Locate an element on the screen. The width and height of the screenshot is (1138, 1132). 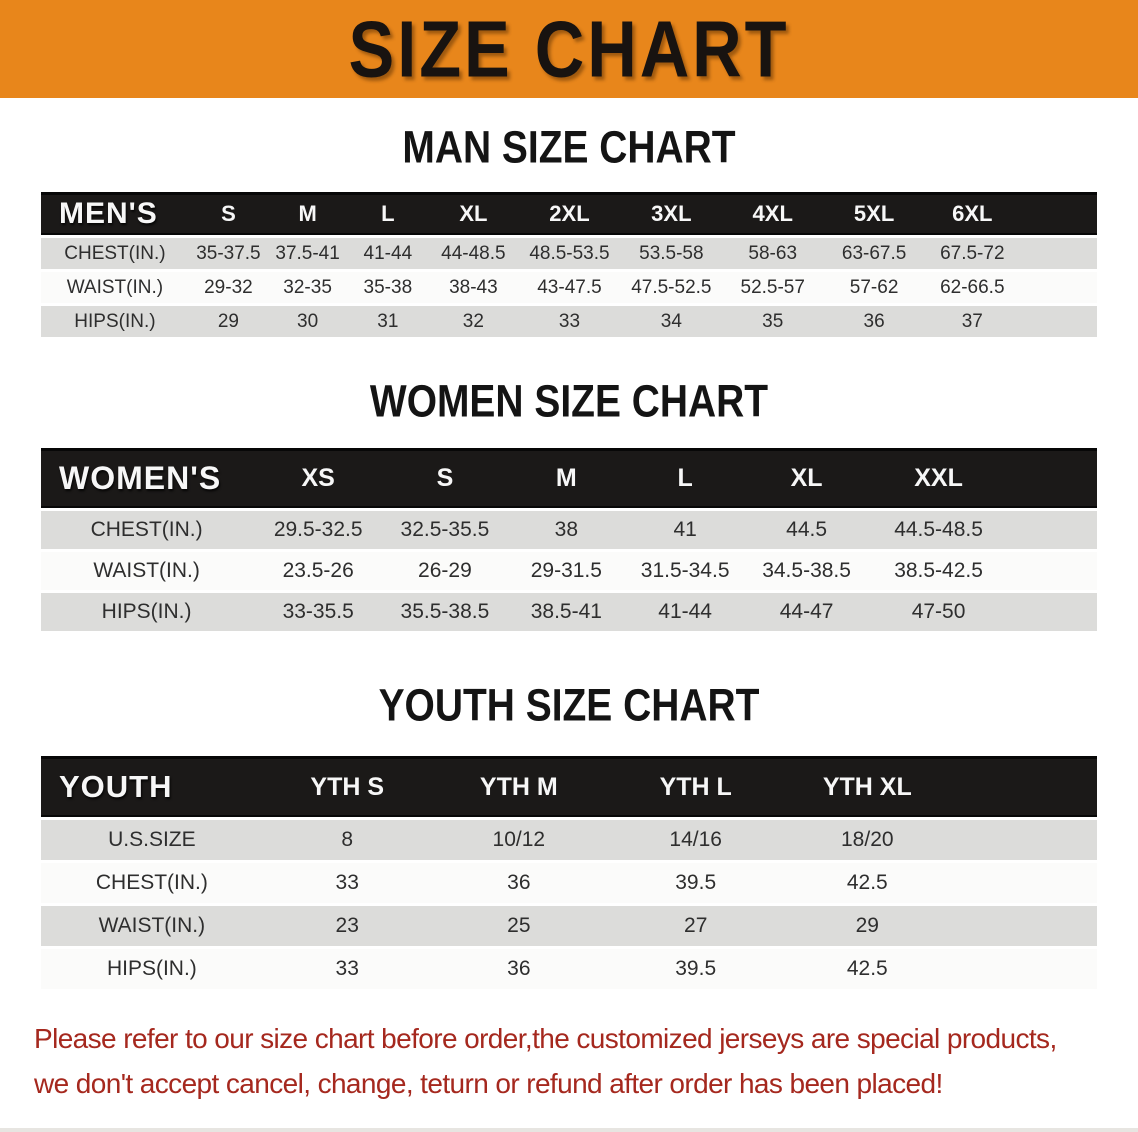
women-group-label: WOMEN'S is located at coordinates (147, 478).